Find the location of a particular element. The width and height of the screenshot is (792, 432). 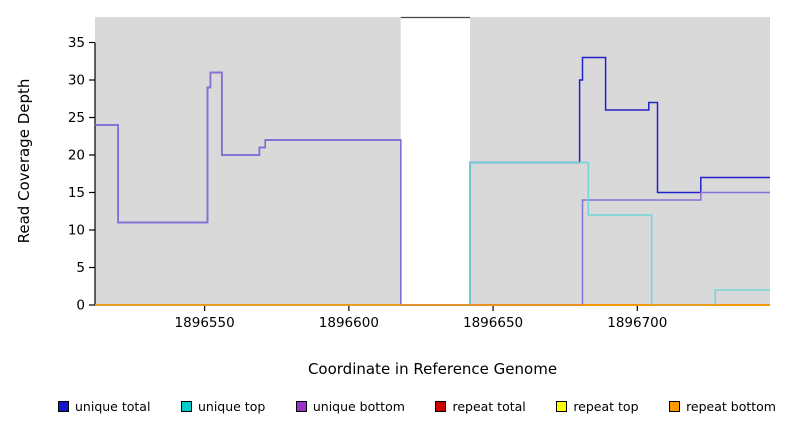

legend-item-unique-total: unique total is located at coordinates (104, 406).